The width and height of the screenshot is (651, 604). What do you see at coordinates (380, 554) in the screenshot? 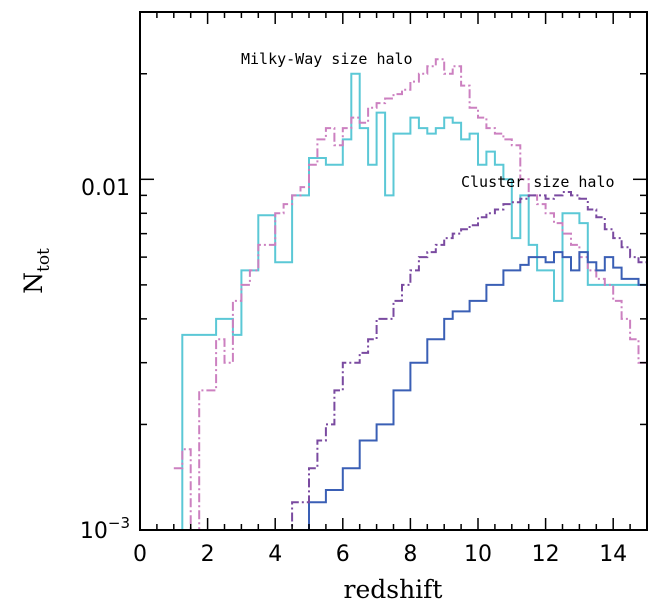
I see `x-tick-labels: 0 2 4 6 8 10 12 14` at bounding box center [380, 554].